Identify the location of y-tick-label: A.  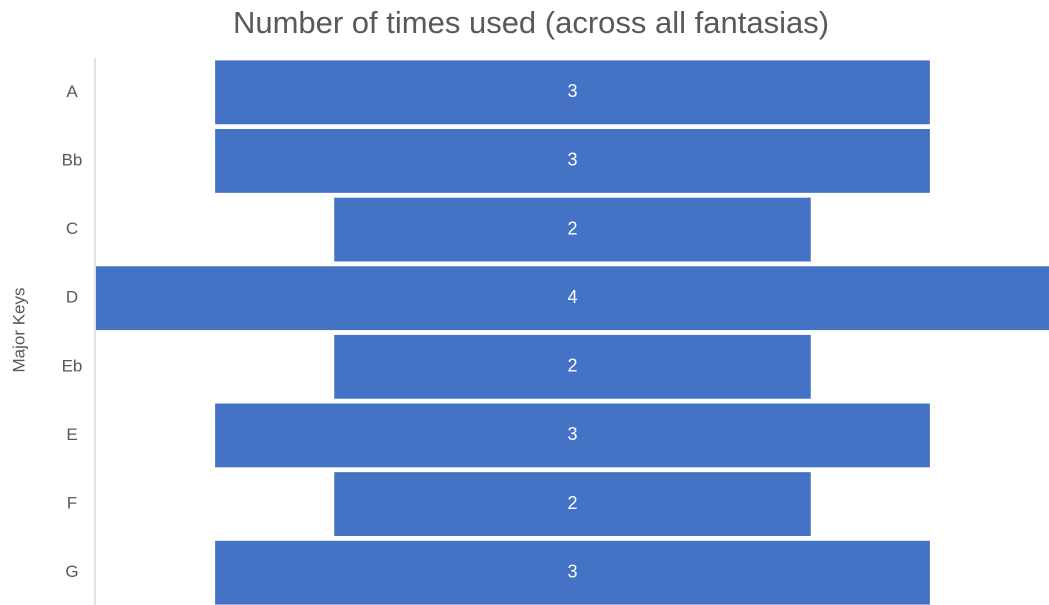
(72, 91).